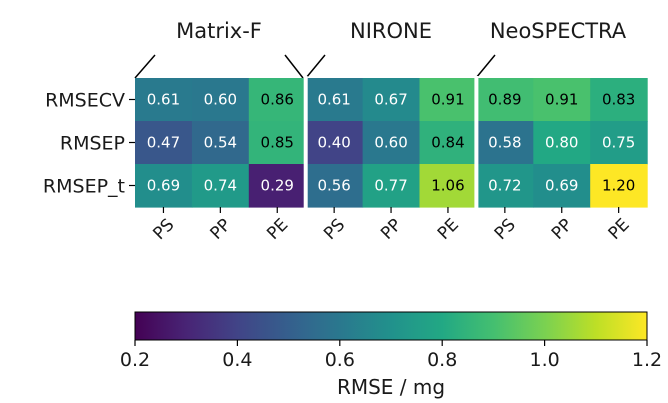  I want to click on group-separators, so click(391, 142).